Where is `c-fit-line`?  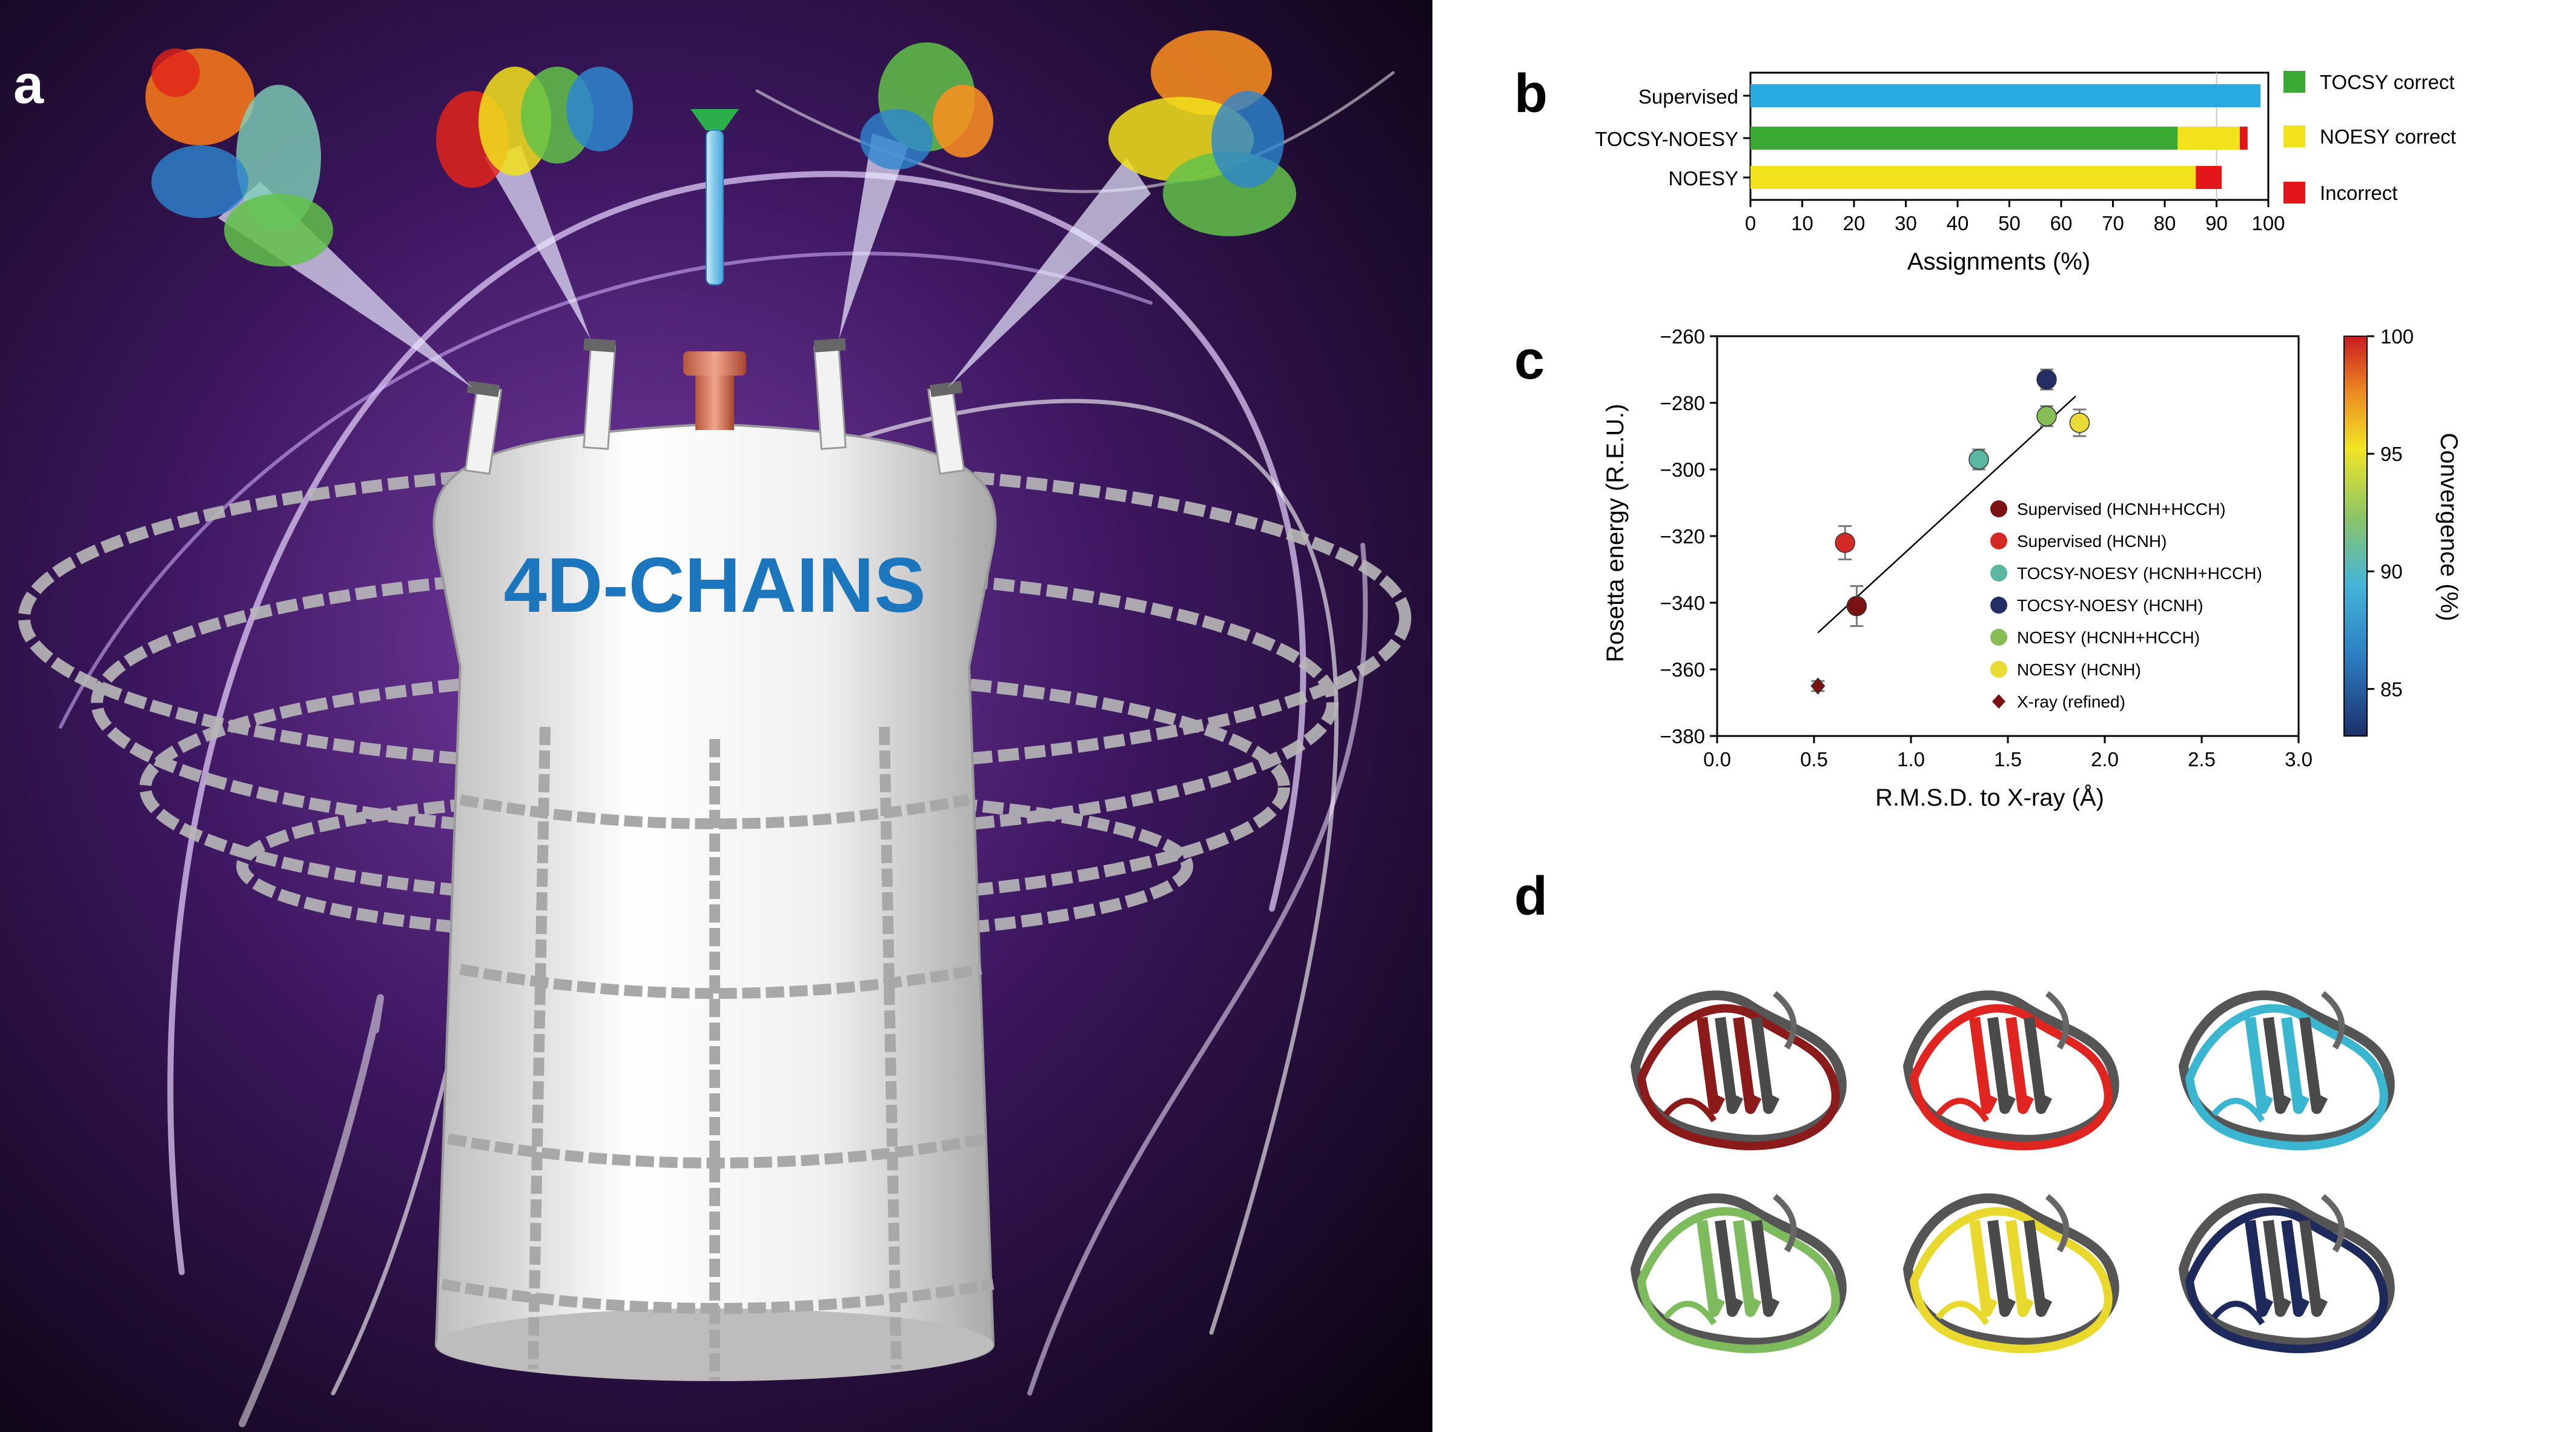 c-fit-line is located at coordinates (1946, 515).